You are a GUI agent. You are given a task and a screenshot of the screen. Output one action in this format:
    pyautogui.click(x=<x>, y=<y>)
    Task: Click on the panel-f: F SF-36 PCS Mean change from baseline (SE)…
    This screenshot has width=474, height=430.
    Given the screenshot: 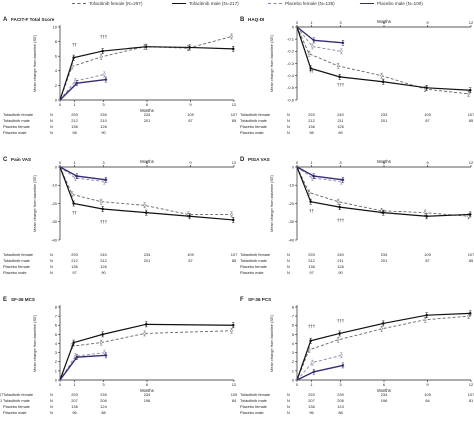 What is the action you would take?
    pyautogui.click(x=357, y=356)
    